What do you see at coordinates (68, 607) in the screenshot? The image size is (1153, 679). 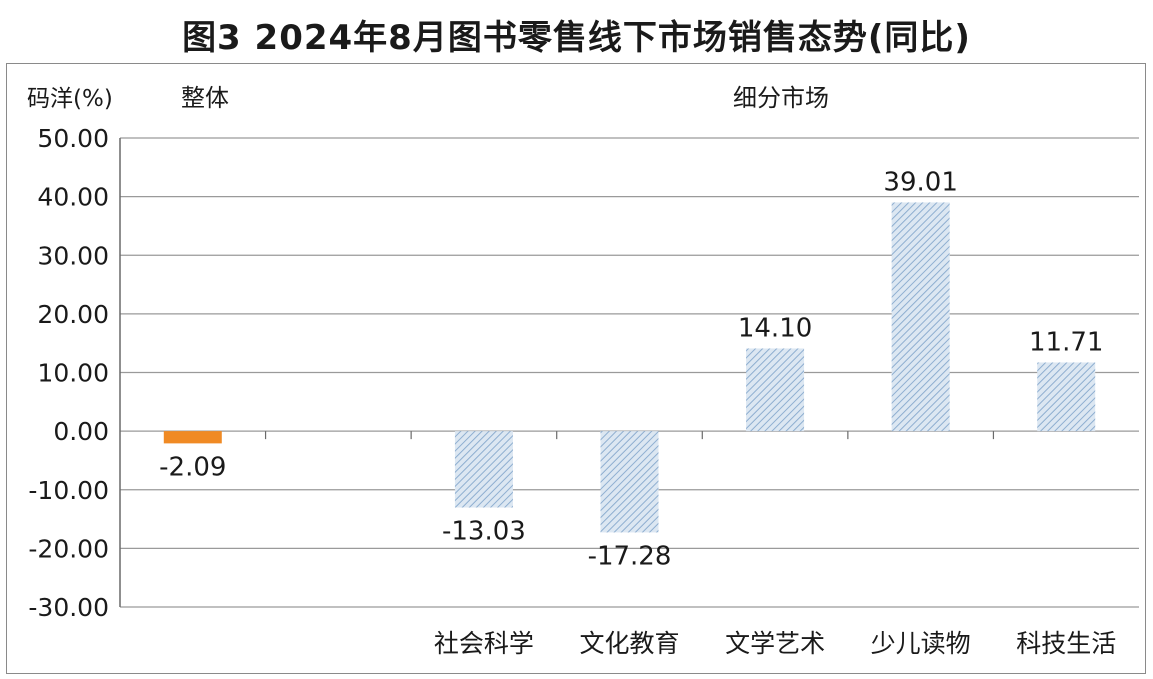 I see `y-tick-label: -30.00` at bounding box center [68, 607].